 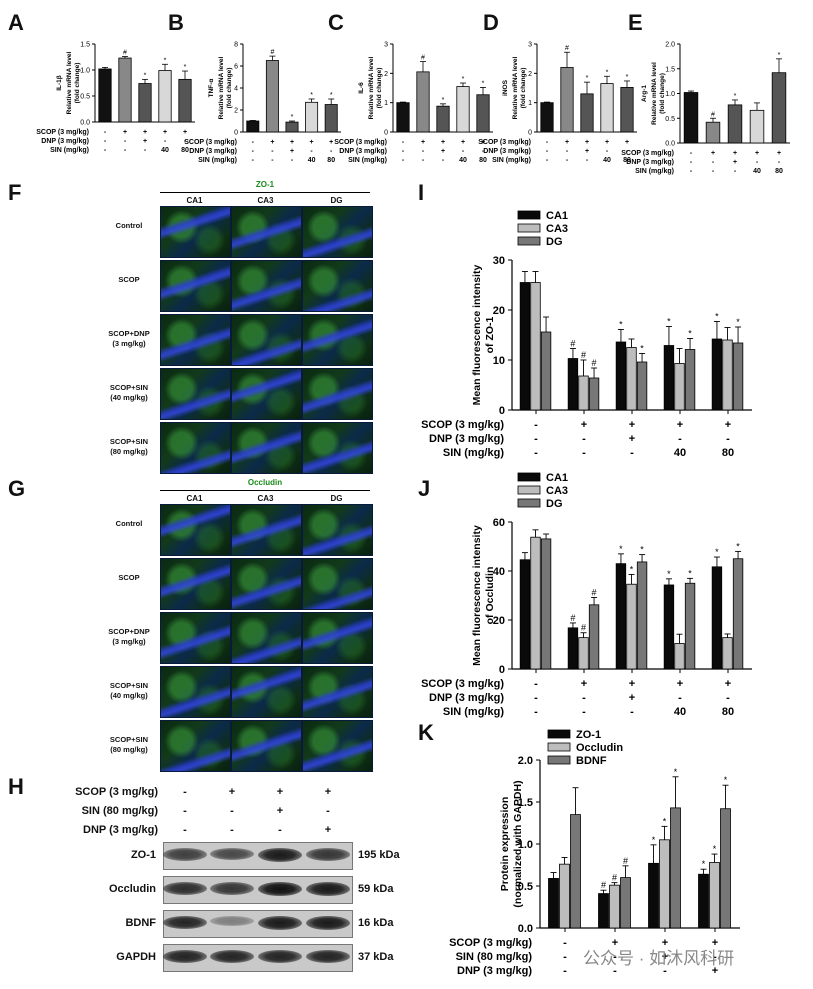 I want to click on bar-D, so click(x=567, y=100).